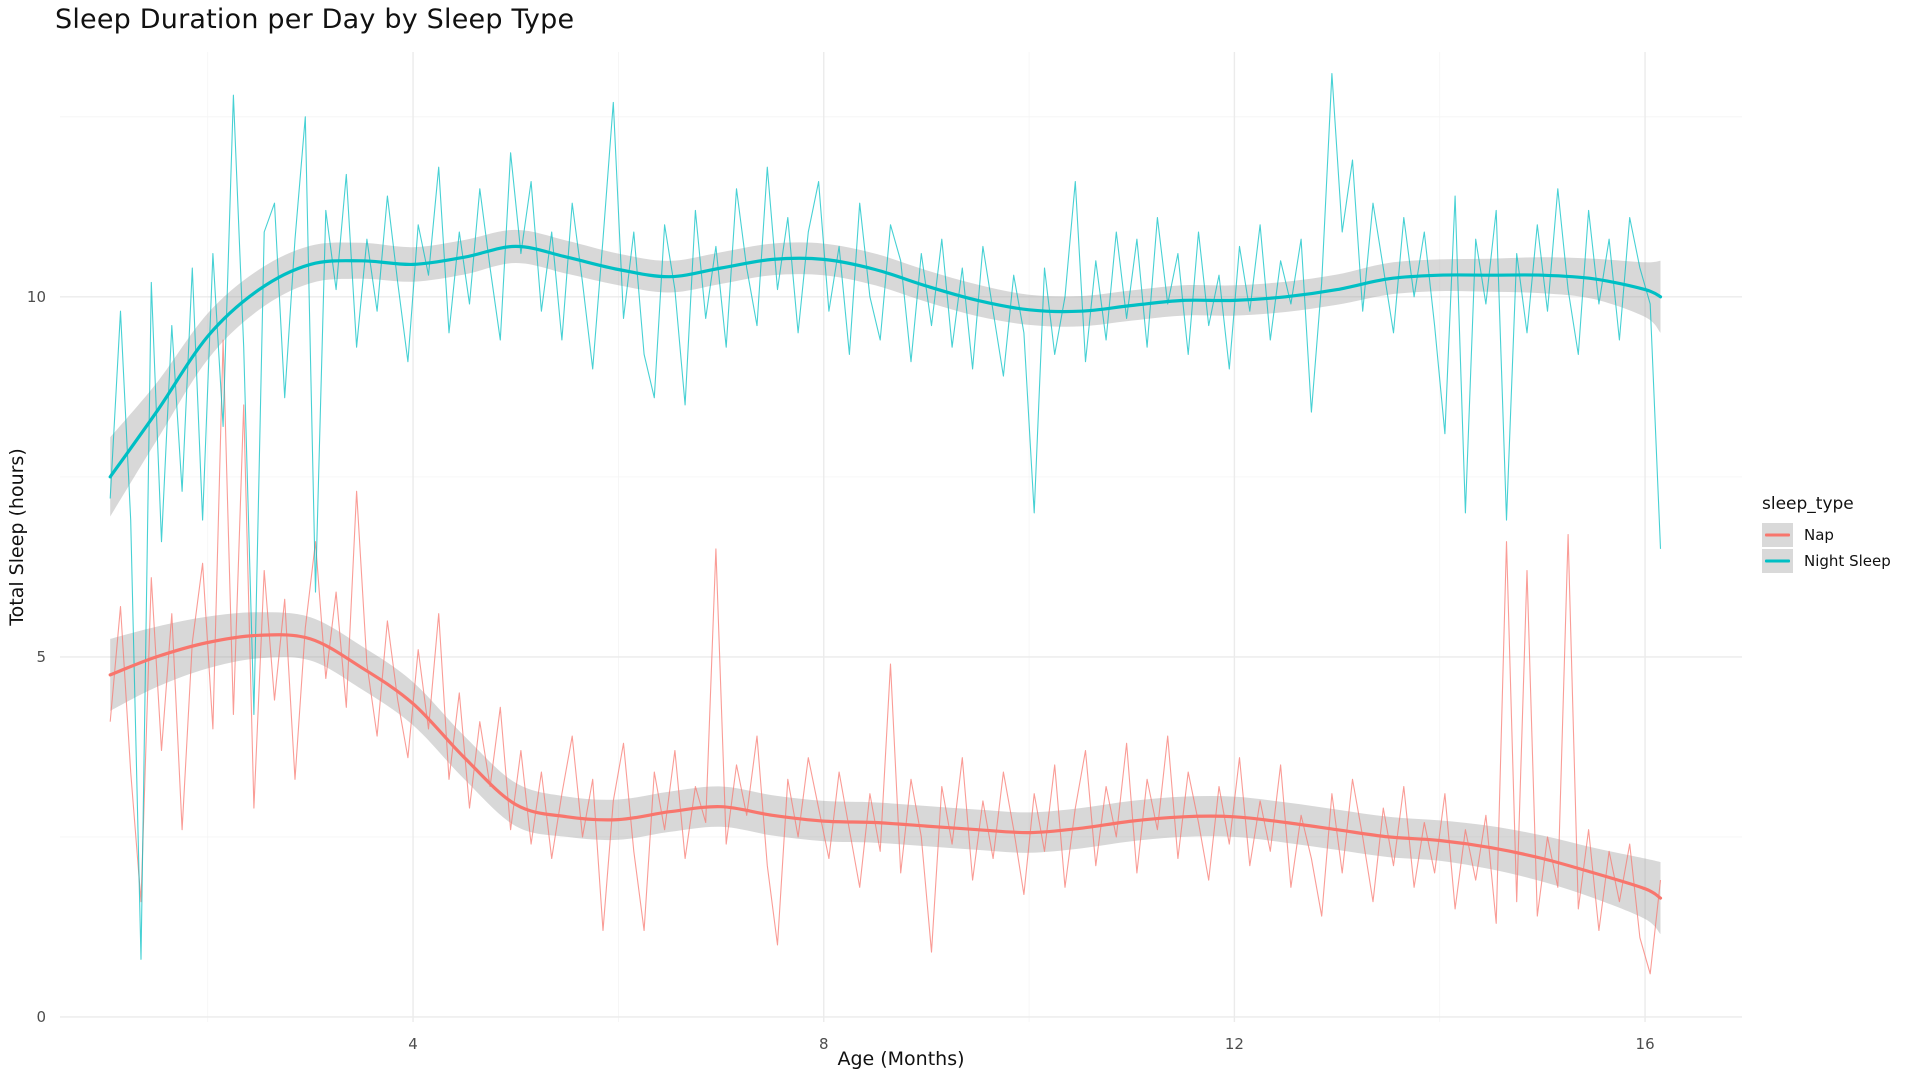  Describe the element at coordinates (1808, 504) in the screenshot. I see `legend-title: sleep_type` at that location.